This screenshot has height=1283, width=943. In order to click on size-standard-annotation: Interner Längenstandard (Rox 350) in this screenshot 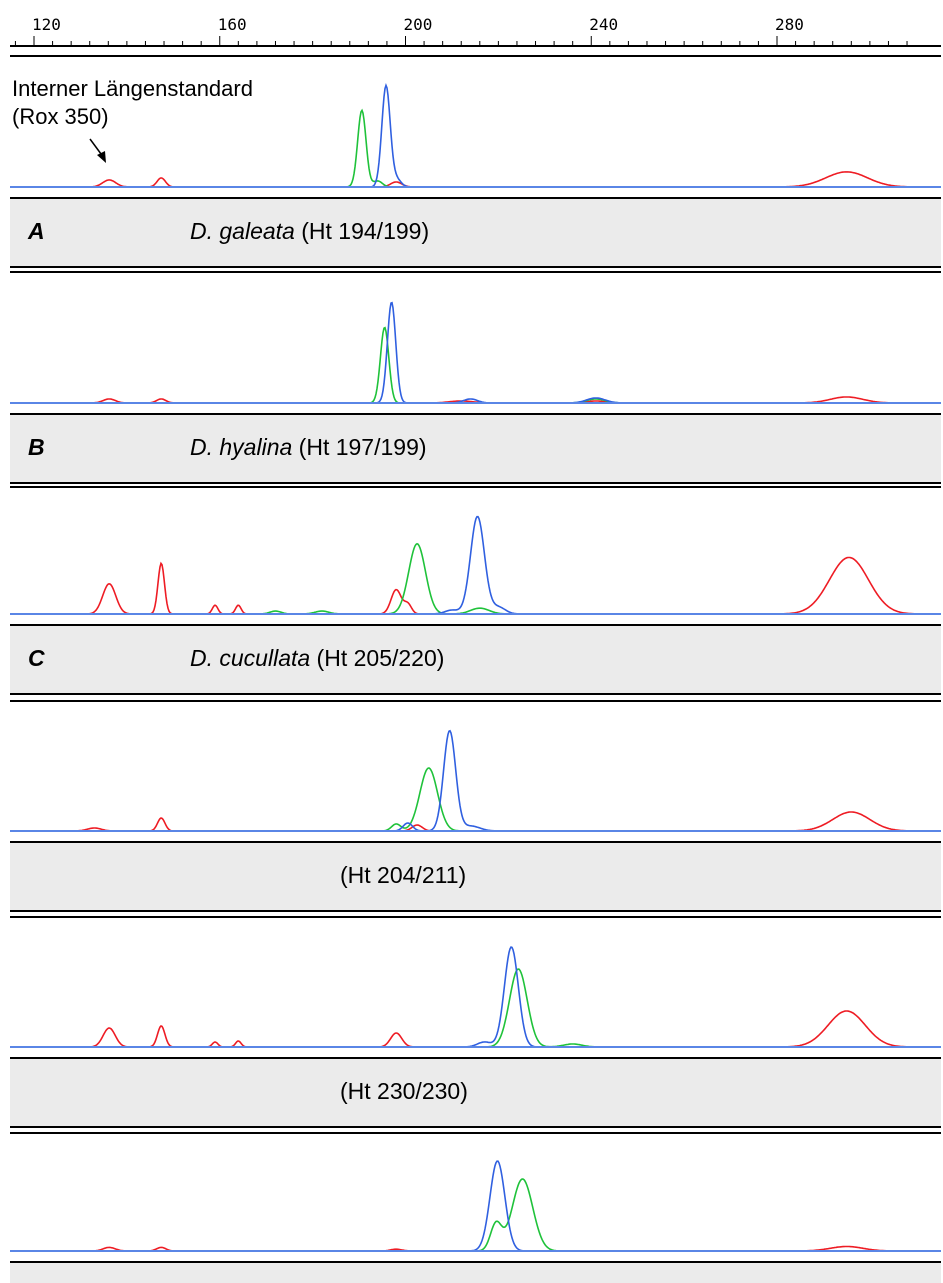, I will do `click(132, 119)`.